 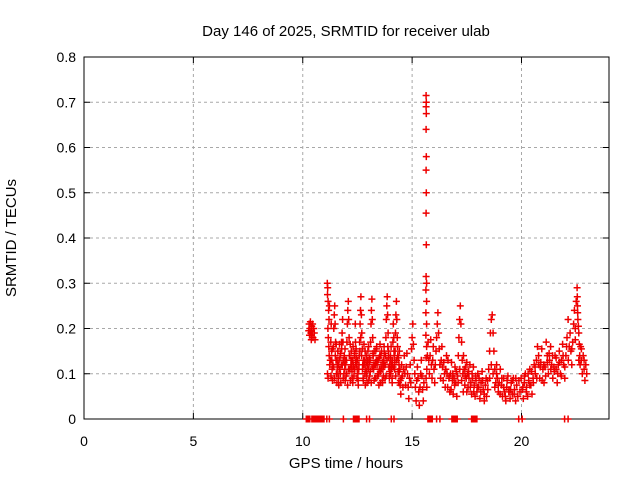 I want to click on y-tick-label: 0, so click(x=72, y=419).